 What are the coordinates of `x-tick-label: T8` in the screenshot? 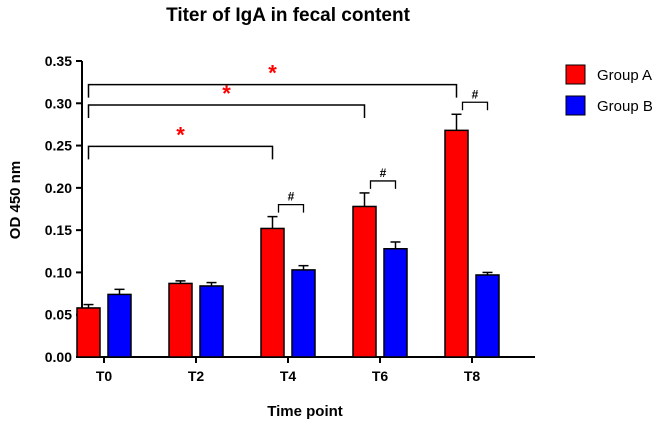 It's located at (472, 376).